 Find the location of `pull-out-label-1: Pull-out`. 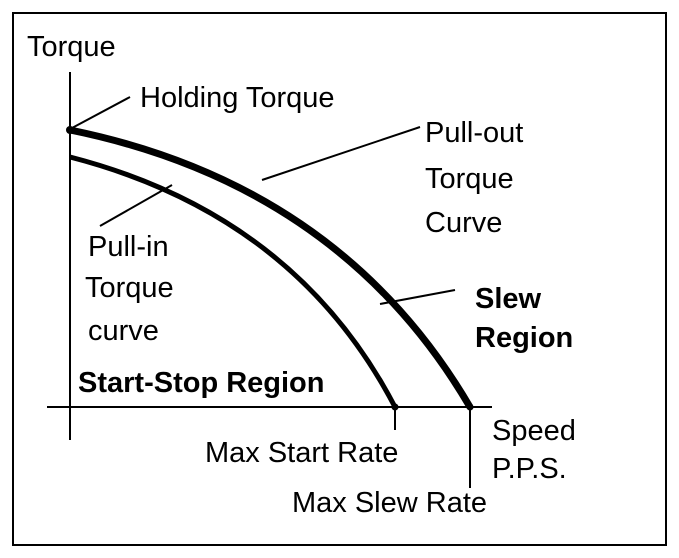

pull-out-label-1: Pull-out is located at coordinates (474, 133).